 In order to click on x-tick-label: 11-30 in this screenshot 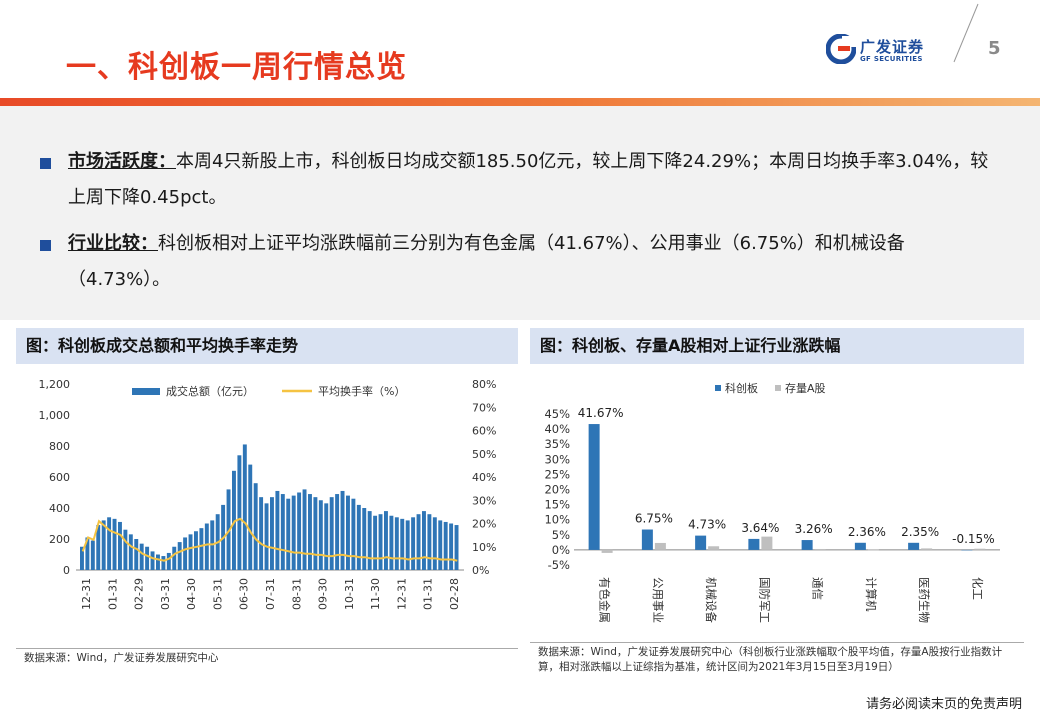, I will do `click(375, 594)`.